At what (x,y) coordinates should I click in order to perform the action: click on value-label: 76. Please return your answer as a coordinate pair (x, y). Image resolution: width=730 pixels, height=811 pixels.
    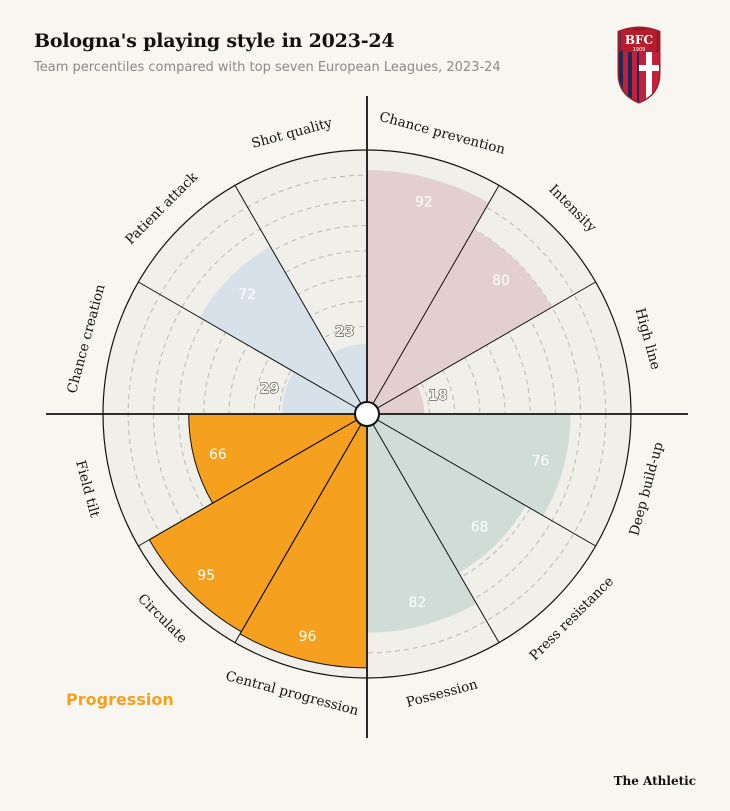
    Looking at the image, I should click on (540, 461).